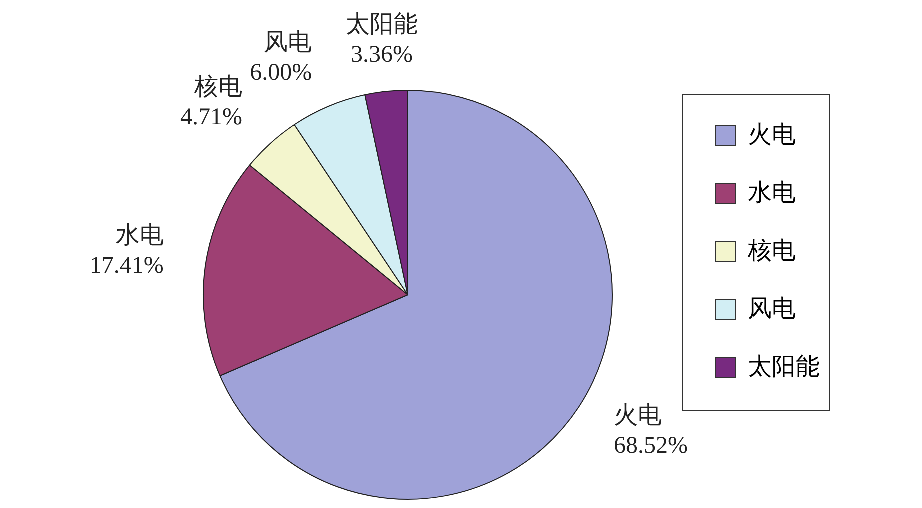 The width and height of the screenshot is (922, 508). Describe the element at coordinates (772, 193) in the screenshot. I see `legend-label: 水电` at that location.